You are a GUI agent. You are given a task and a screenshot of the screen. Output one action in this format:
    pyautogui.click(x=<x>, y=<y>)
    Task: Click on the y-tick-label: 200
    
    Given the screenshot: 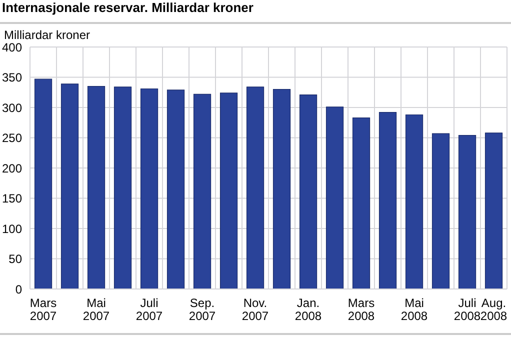 What is the action you would take?
    pyautogui.click(x=12, y=168)
    